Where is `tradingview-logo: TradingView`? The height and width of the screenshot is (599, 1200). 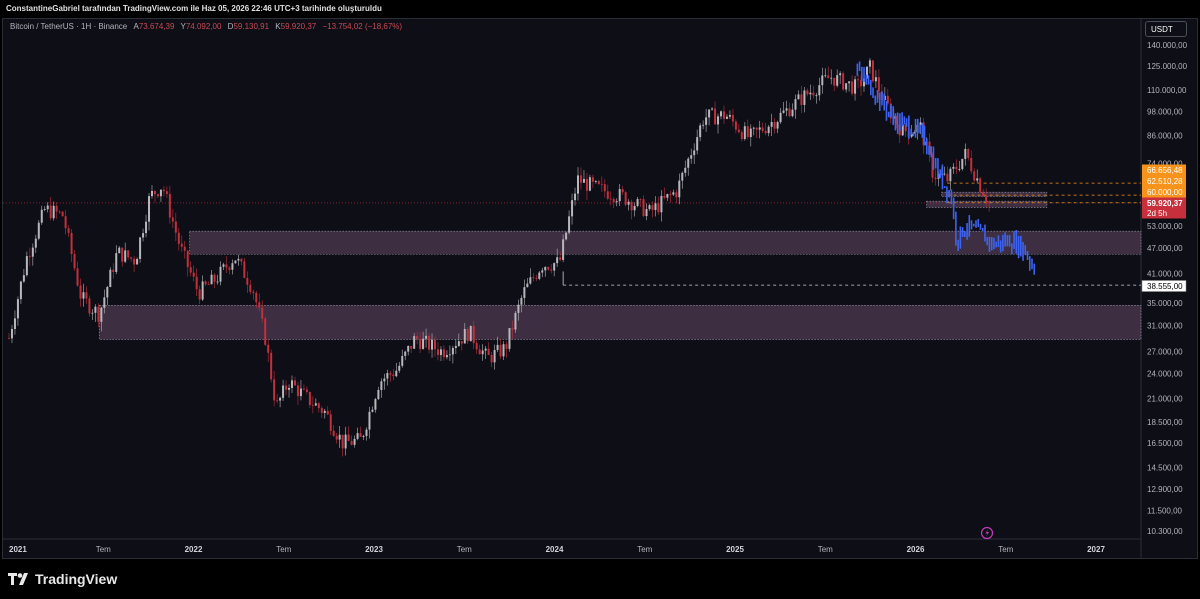
tradingview-logo: TradingView is located at coordinates (62, 579).